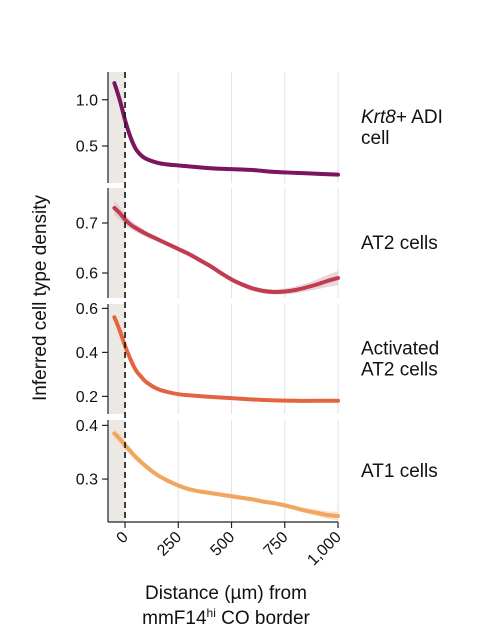 This screenshot has width=480, height=643. Describe the element at coordinates (87, 480) in the screenshot. I see `y-tick-label: 0.3` at that location.